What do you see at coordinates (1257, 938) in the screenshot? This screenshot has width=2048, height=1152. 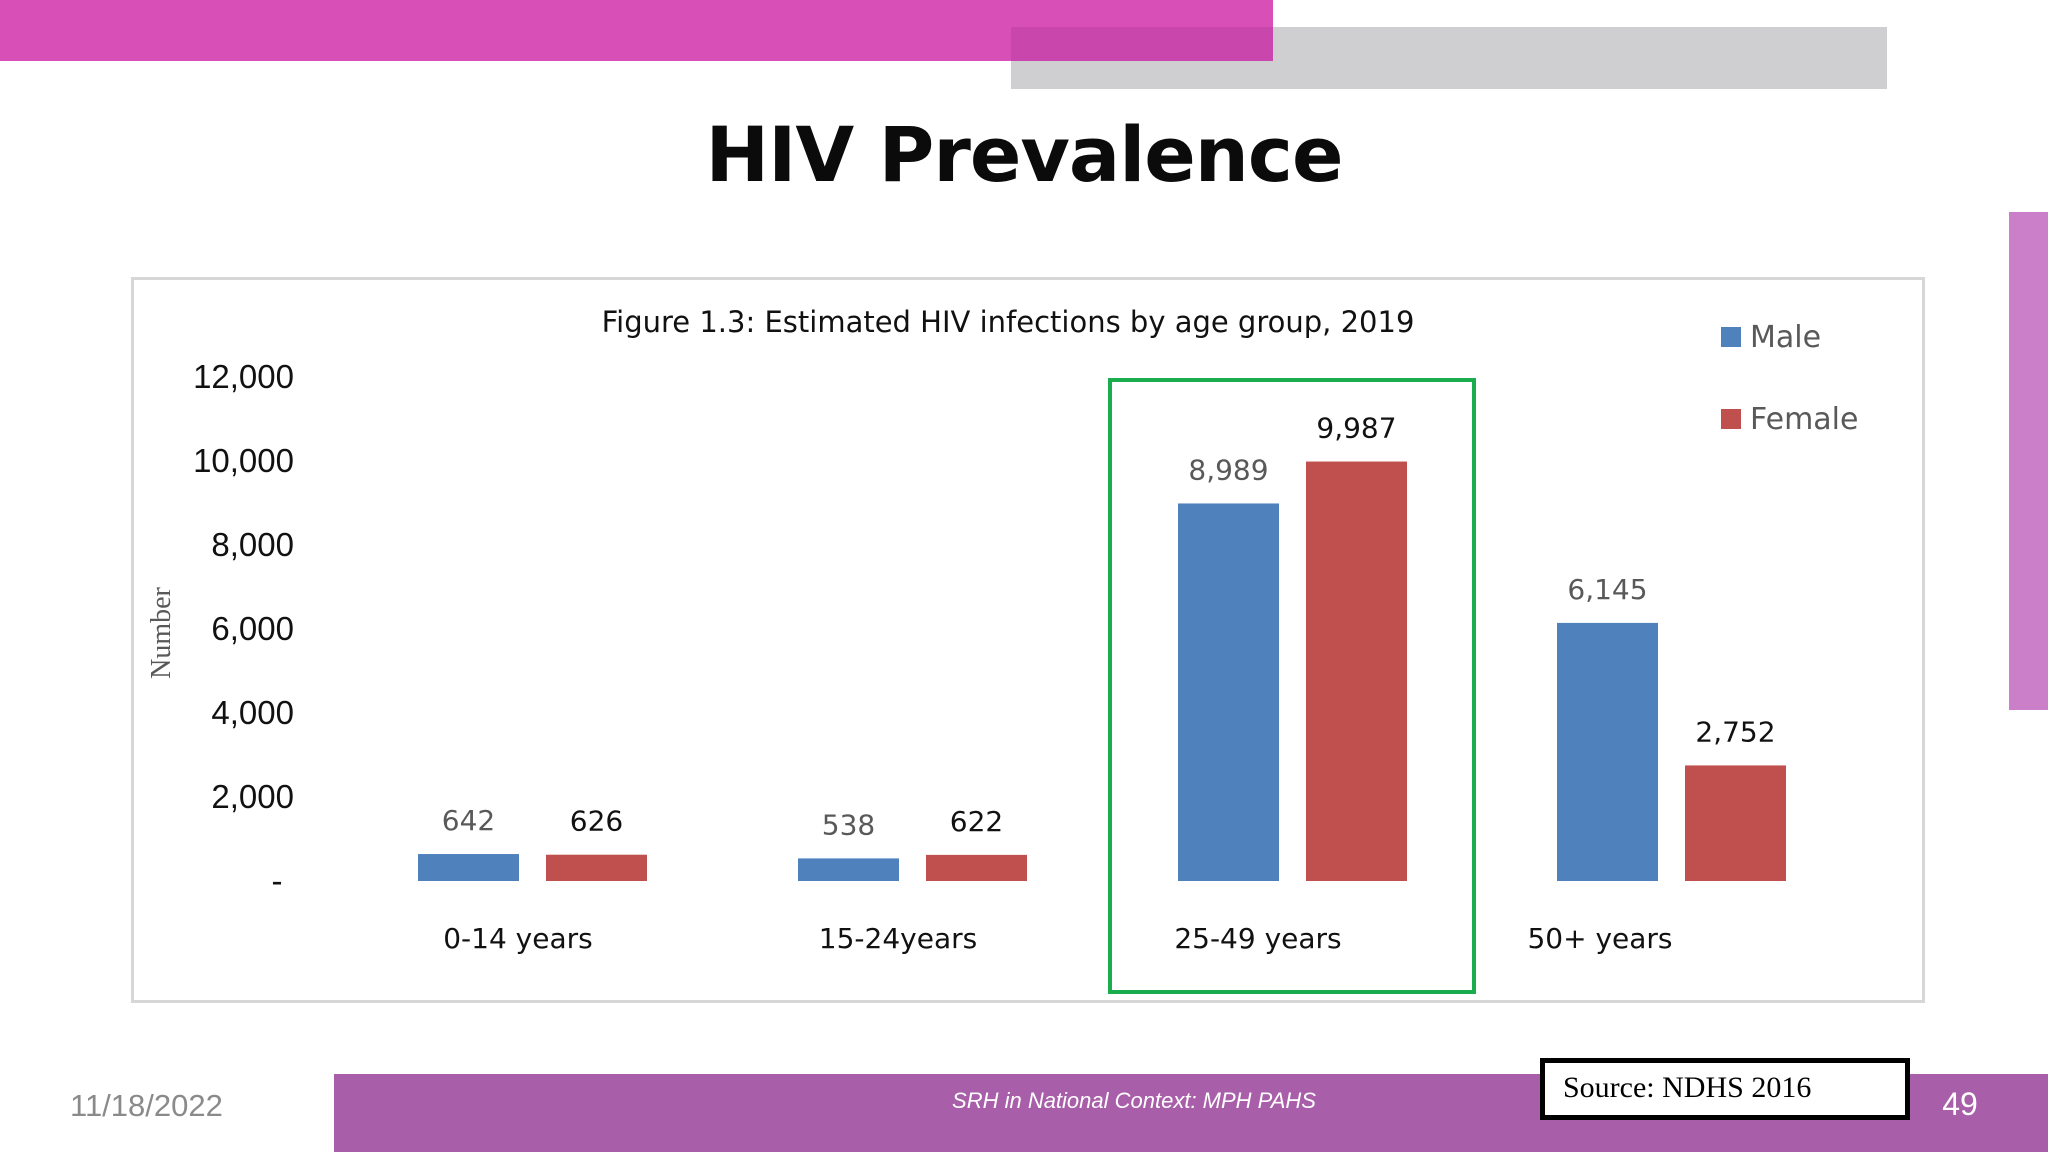 I see `x-tick-label: 25-49 years` at bounding box center [1257, 938].